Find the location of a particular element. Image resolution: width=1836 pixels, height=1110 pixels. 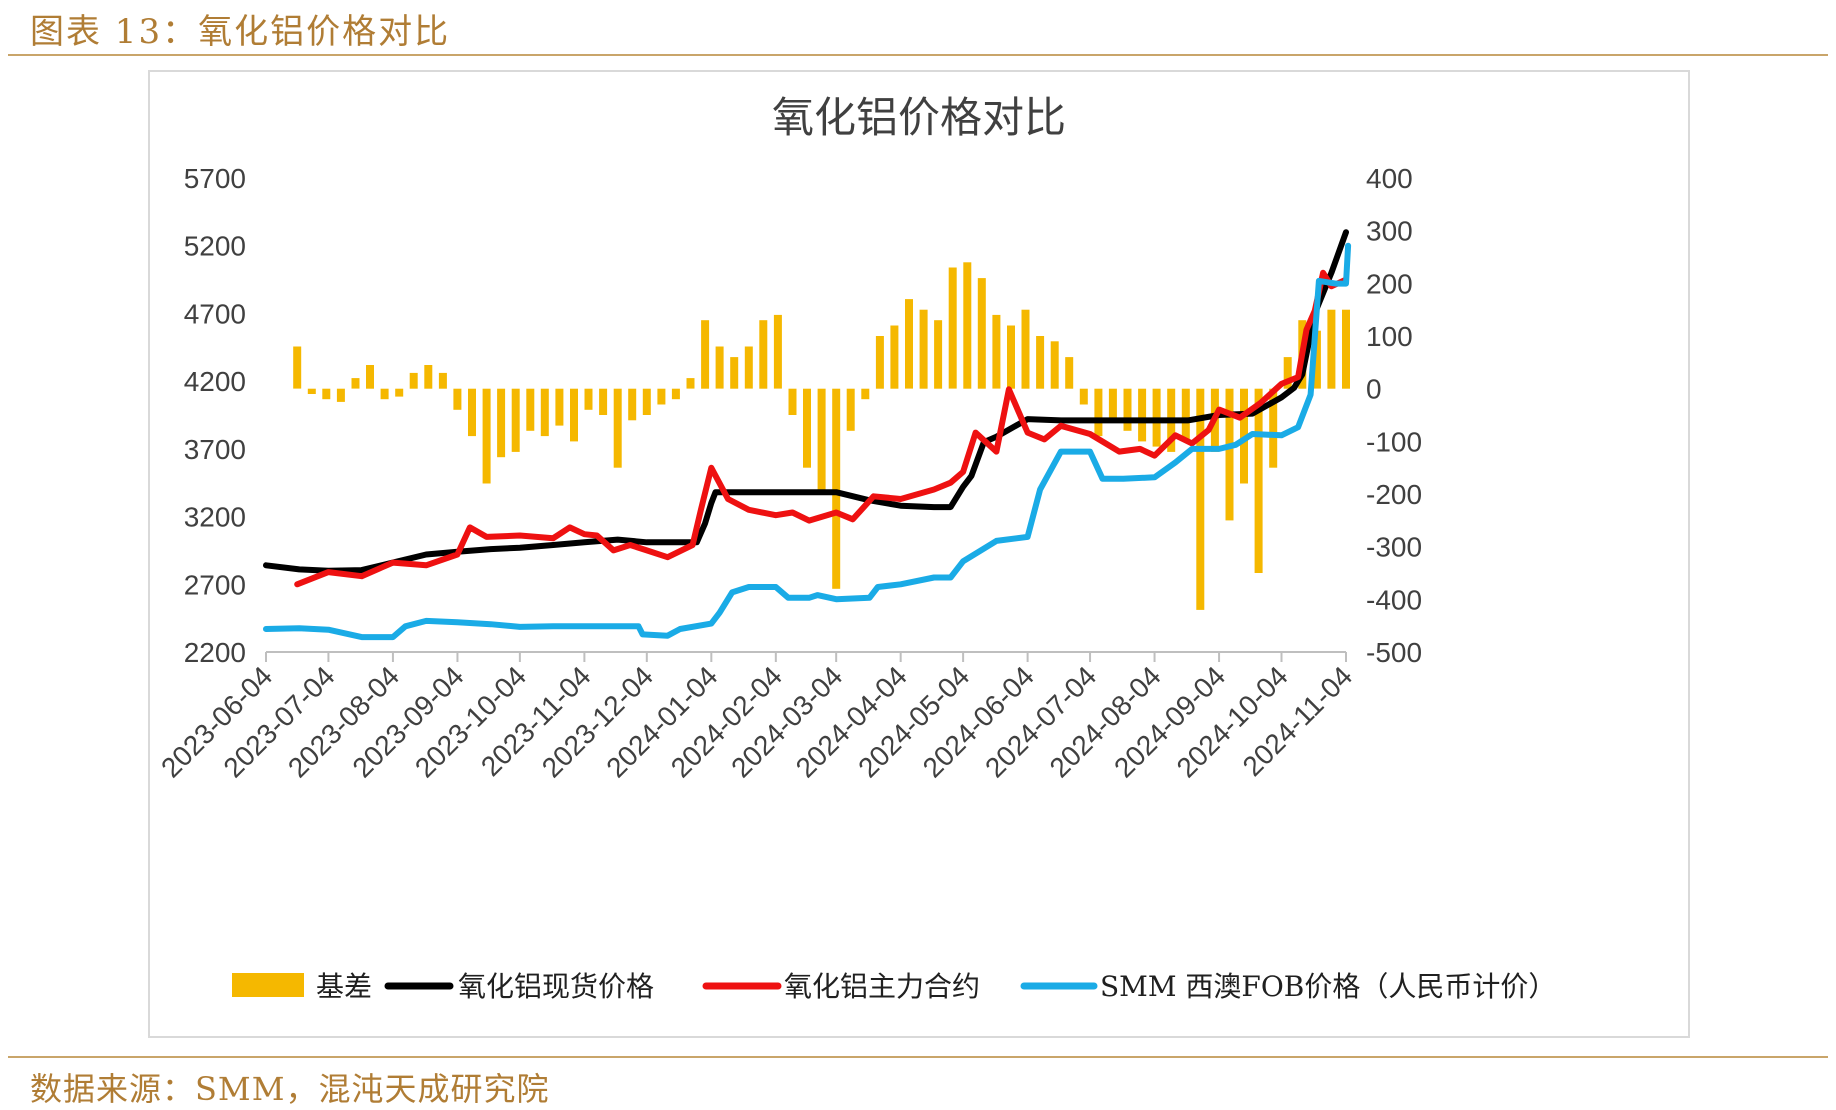

y-right-tick-label: -300 is located at coordinates (1394, 547).